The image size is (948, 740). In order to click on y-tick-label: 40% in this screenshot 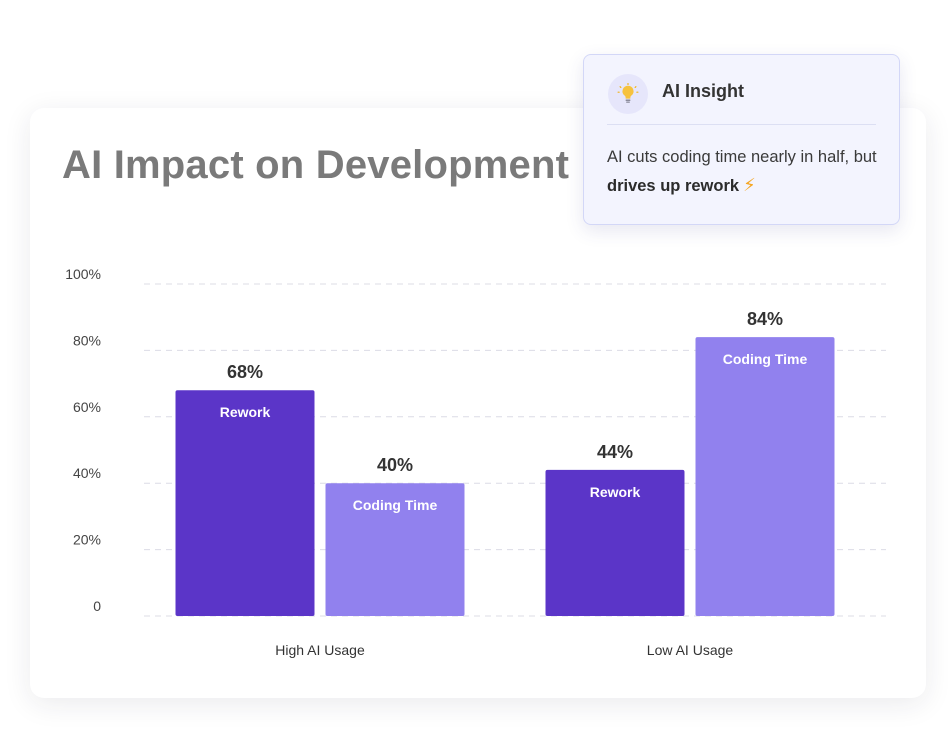, I will do `click(87, 473)`.